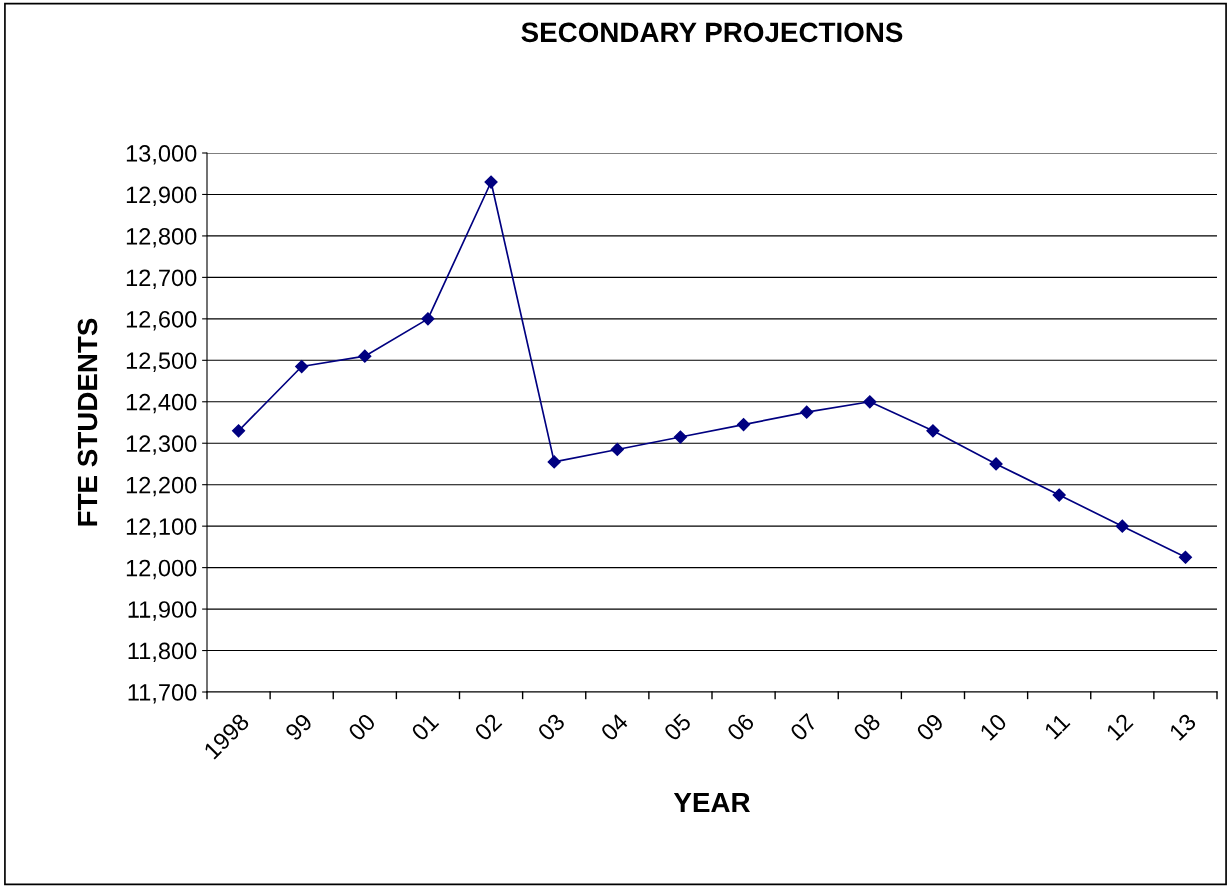  I want to click on x-tick-label: 11, so click(1057, 726).